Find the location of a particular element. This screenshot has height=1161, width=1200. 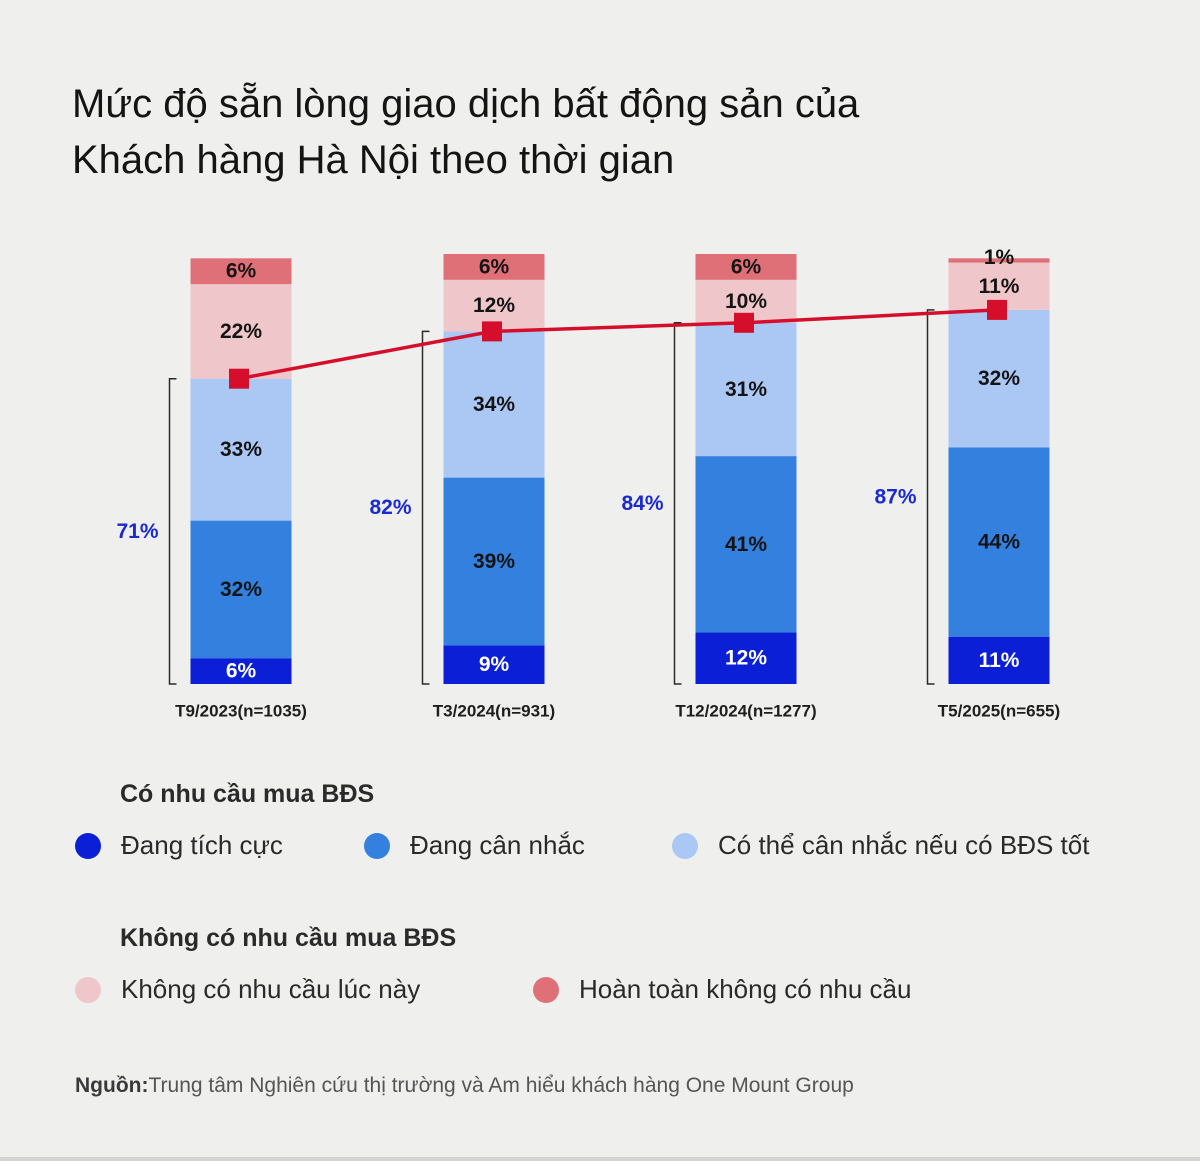

legend-label: Không có nhu cầu lúc này is located at coordinates (271, 989).